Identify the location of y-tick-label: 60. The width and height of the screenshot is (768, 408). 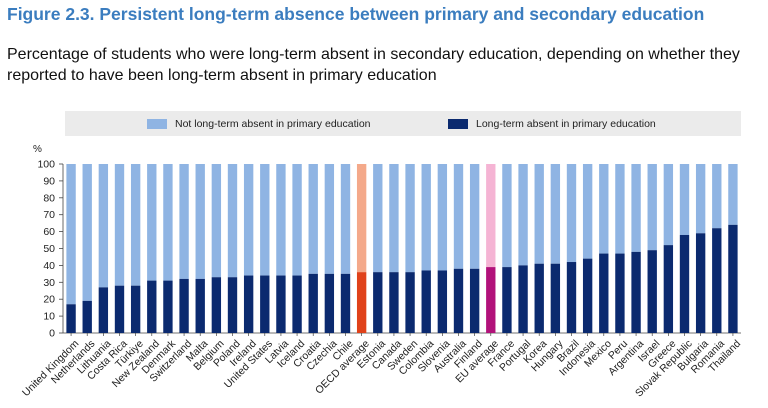
(49, 232).